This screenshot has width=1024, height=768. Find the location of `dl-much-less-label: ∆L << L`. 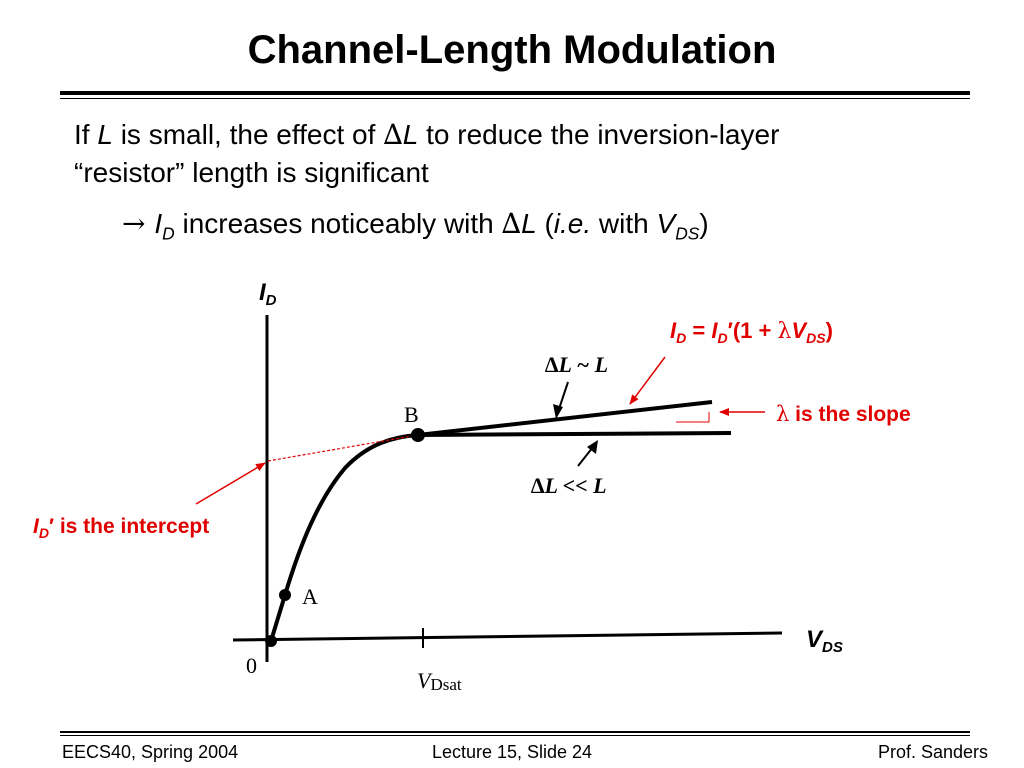

dl-much-less-label: ∆L << L is located at coordinates (569, 485).